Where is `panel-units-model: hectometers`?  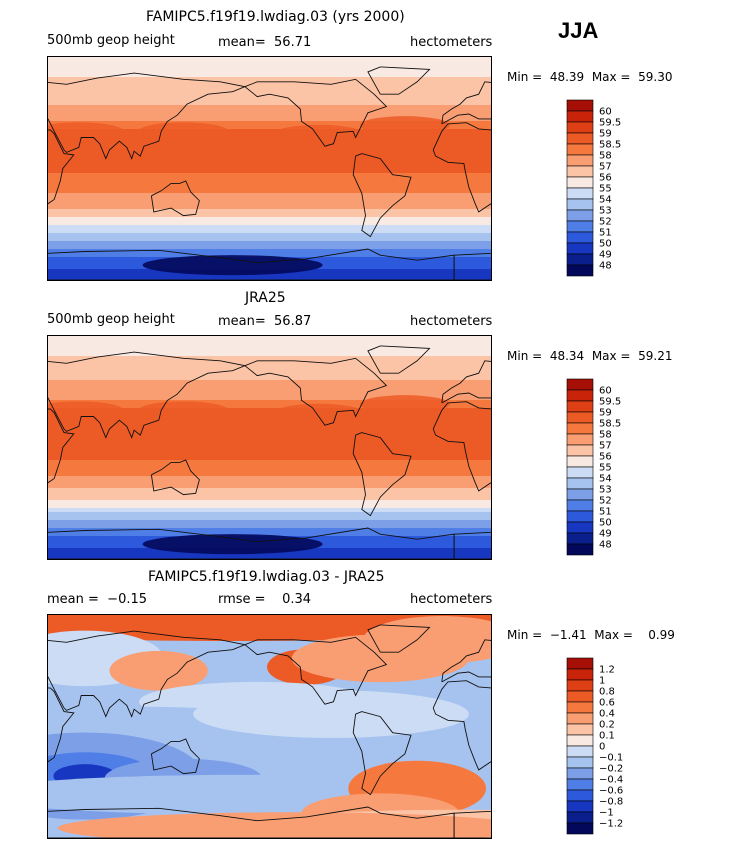
panel-units-model: hectometers is located at coordinates (451, 42).